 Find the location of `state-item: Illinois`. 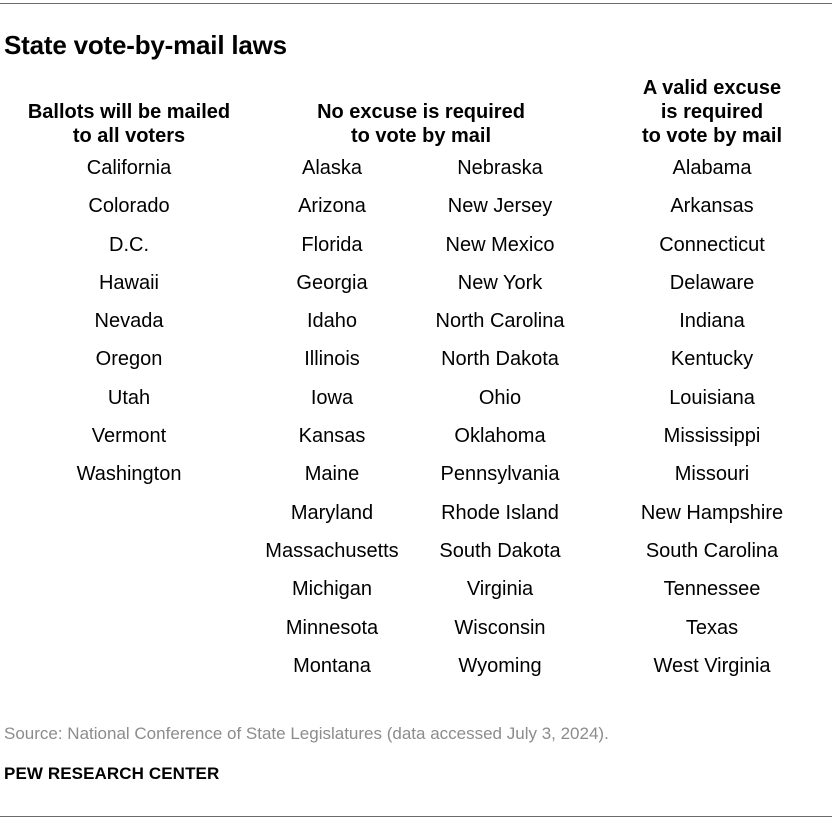

state-item: Illinois is located at coordinates (332, 359).